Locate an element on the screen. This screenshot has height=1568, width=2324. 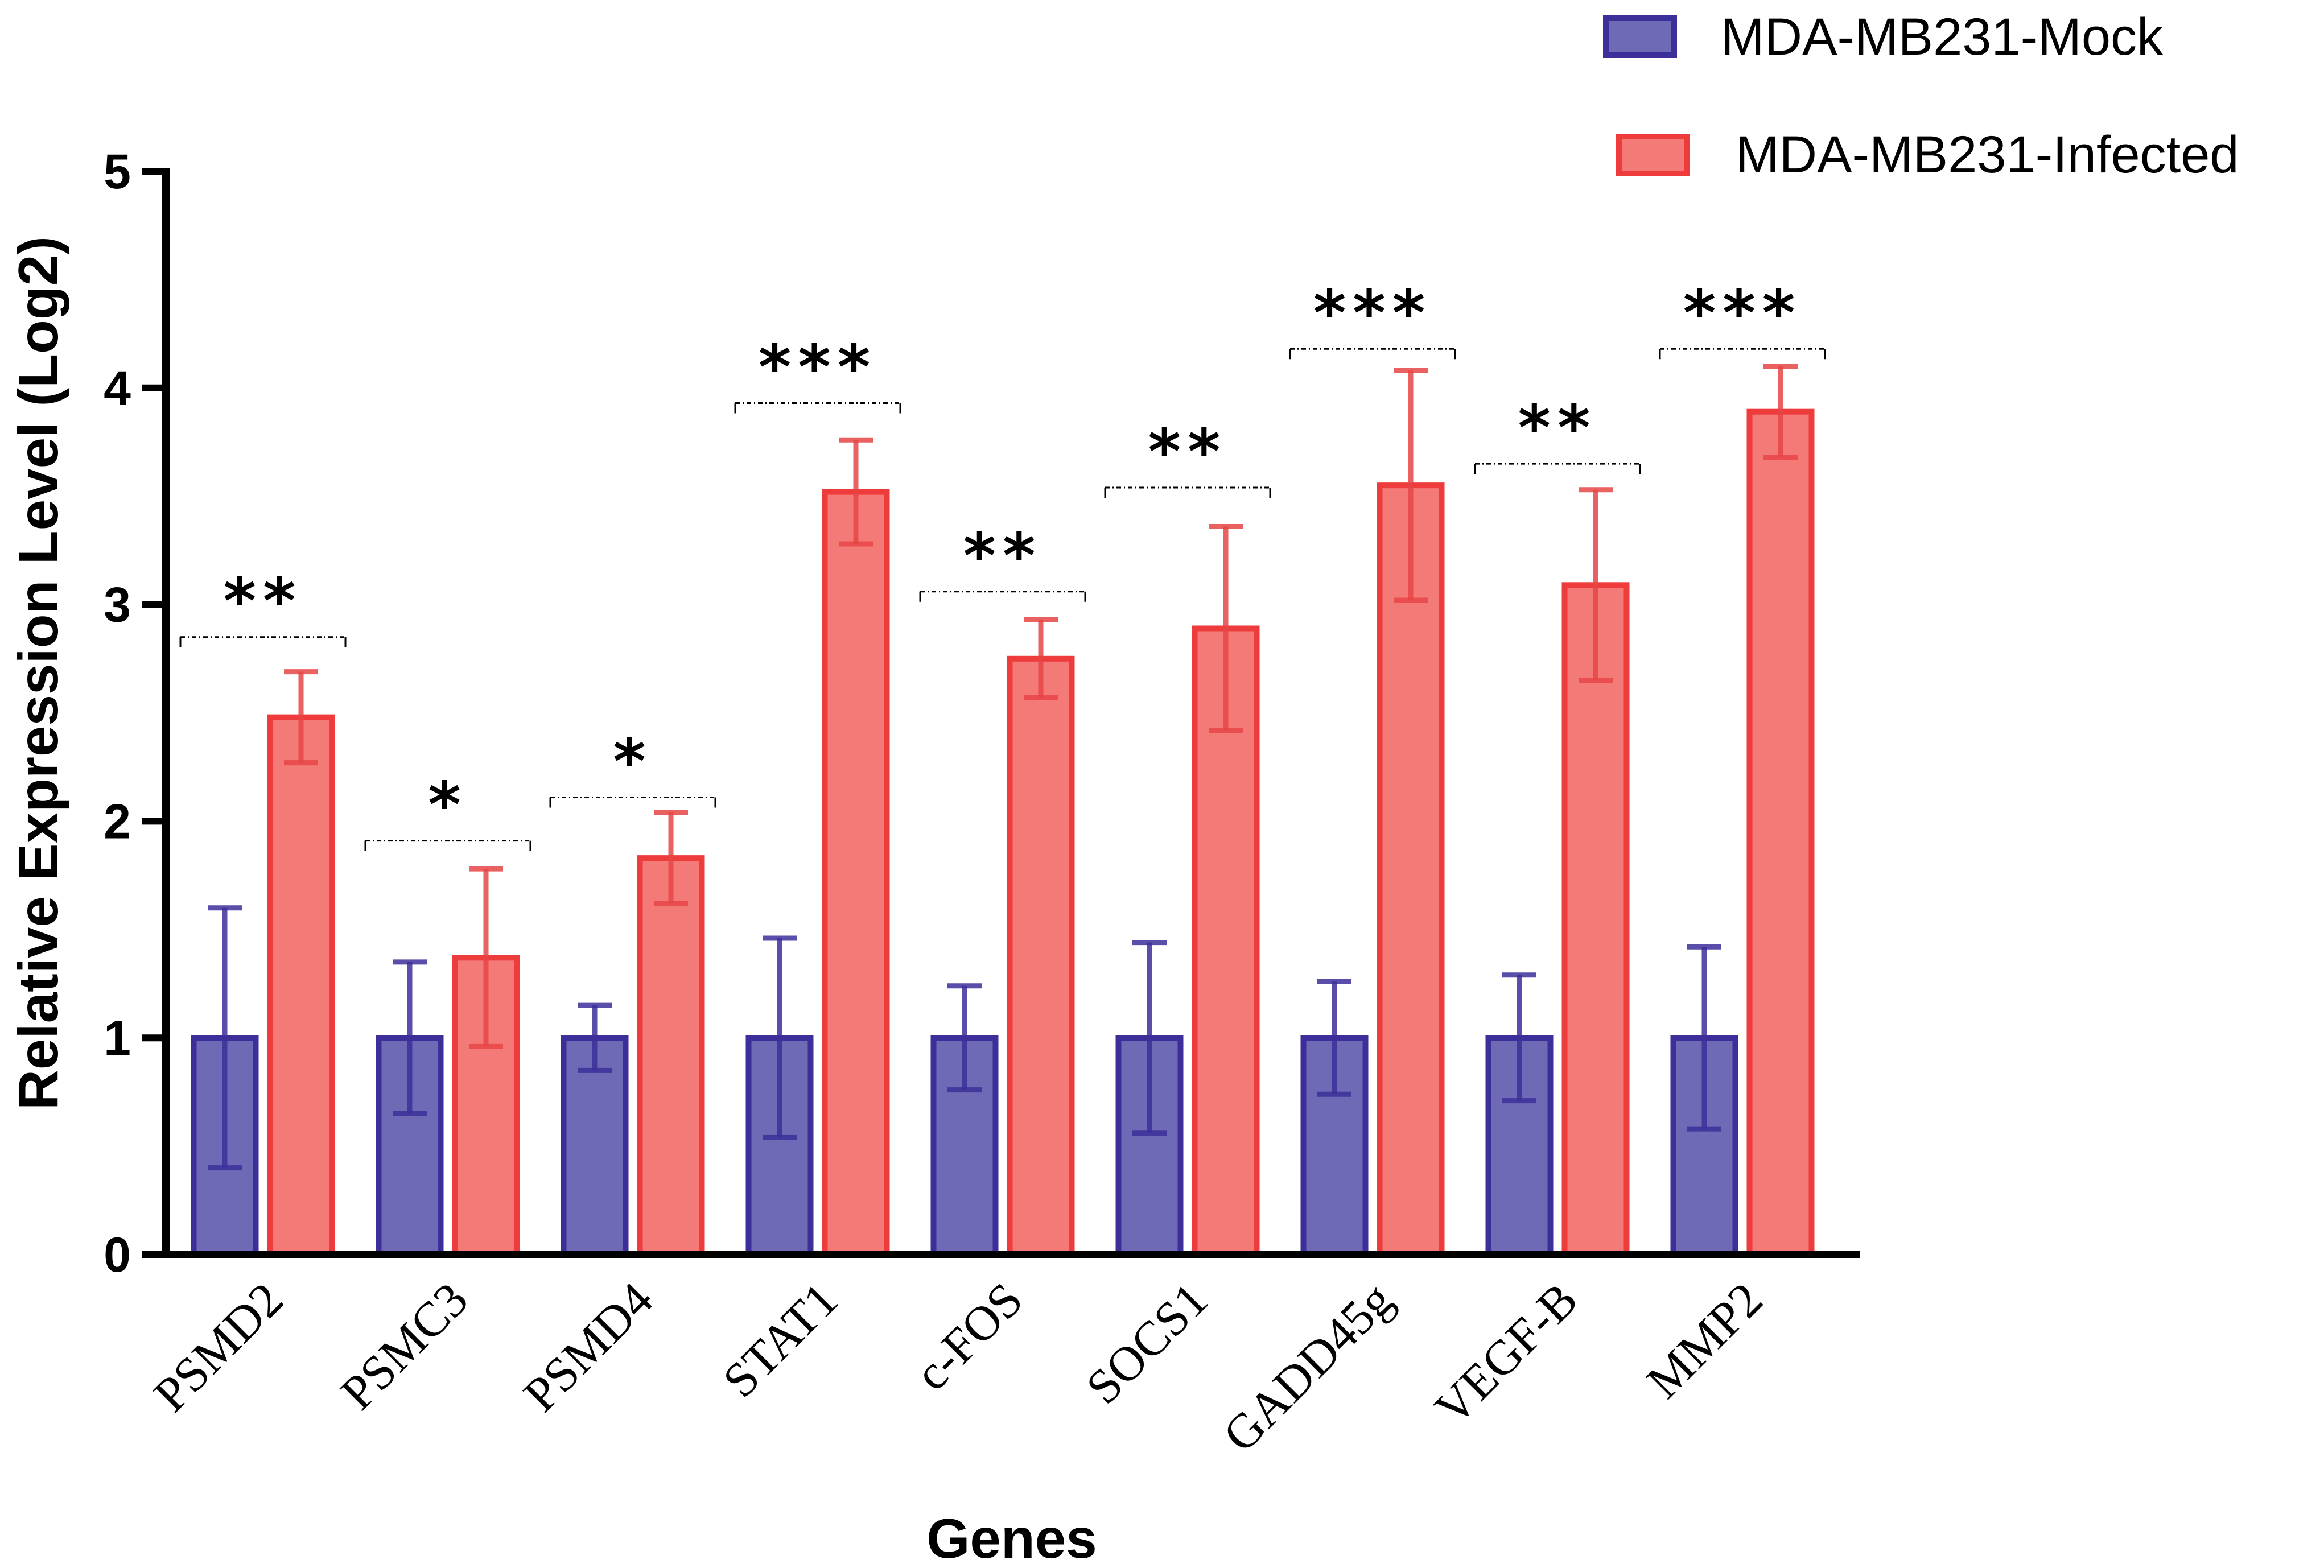
bar-infected-PSMD2 is located at coordinates (301, 985).